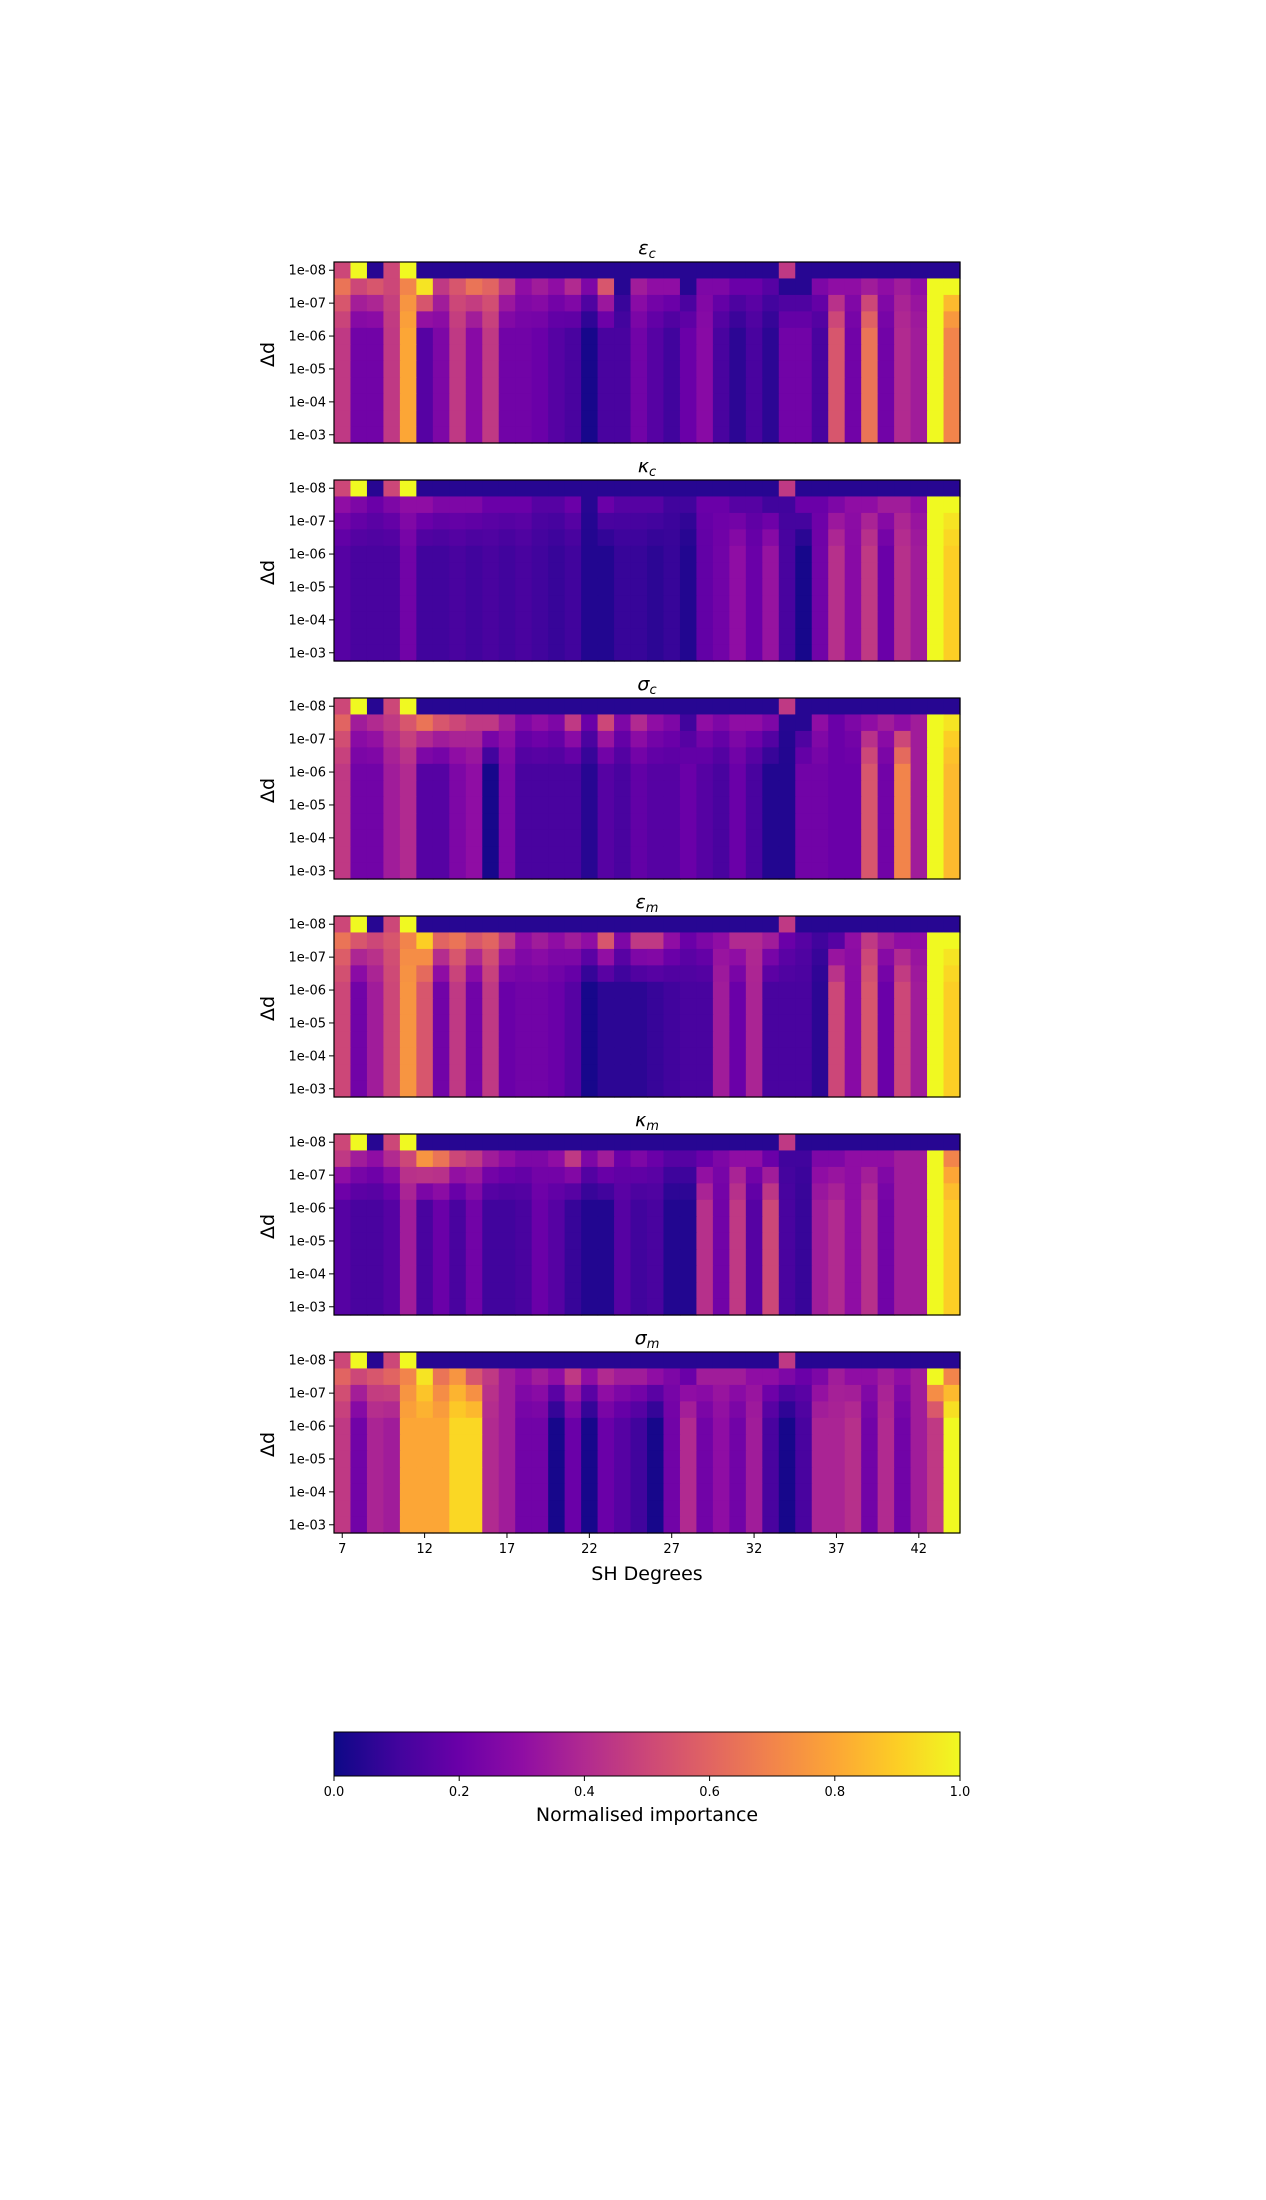  Describe the element at coordinates (307, 1056) in the screenshot. I see `y-tick-label: 1e-04` at that location.